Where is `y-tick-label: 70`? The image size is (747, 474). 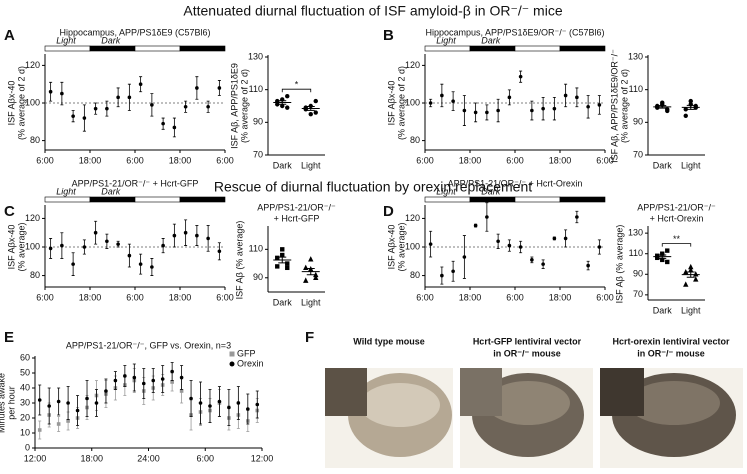
y-tick-label: 70 is located at coordinates (638, 154).